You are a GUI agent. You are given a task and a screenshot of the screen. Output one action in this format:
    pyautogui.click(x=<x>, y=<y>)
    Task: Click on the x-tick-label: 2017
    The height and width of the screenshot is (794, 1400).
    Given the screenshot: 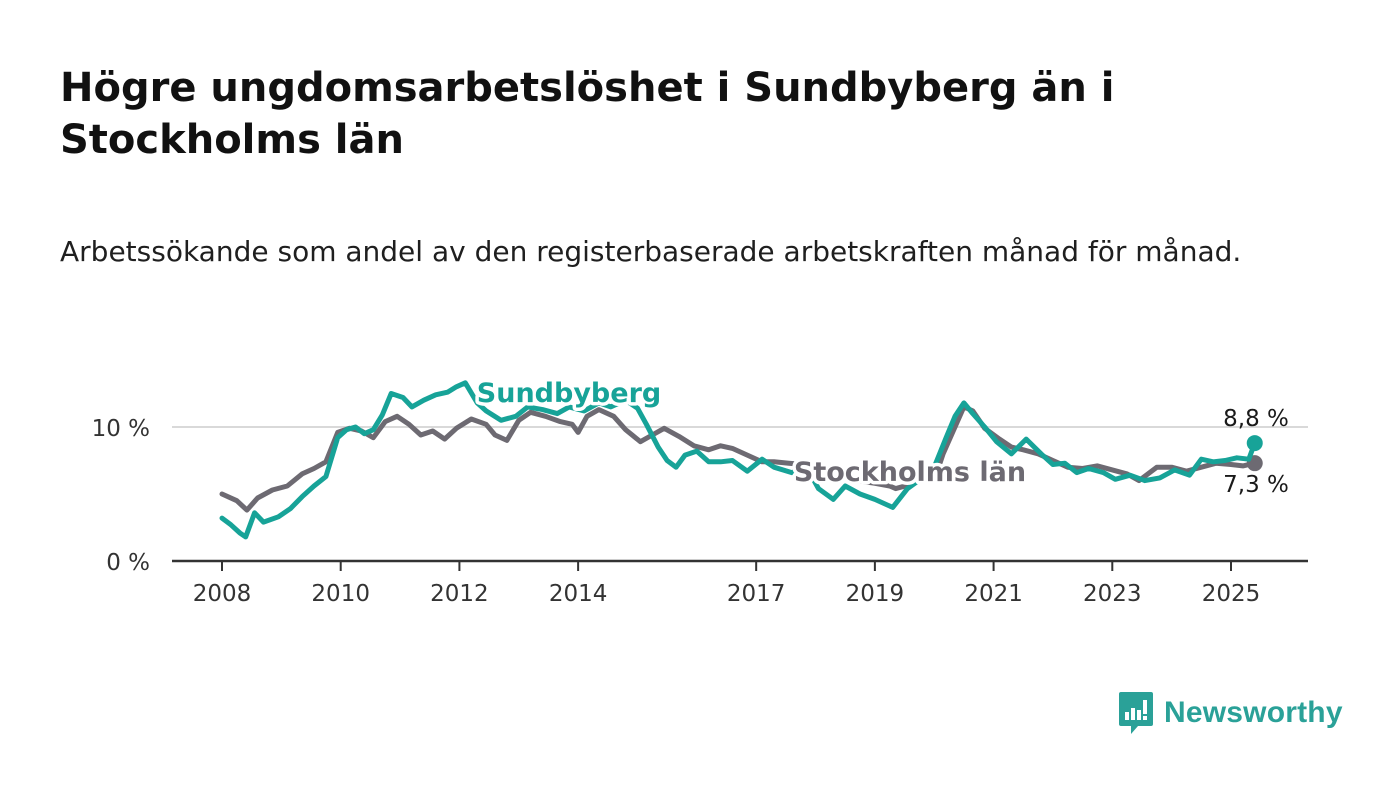 What is the action you would take?
    pyautogui.click(x=756, y=594)
    